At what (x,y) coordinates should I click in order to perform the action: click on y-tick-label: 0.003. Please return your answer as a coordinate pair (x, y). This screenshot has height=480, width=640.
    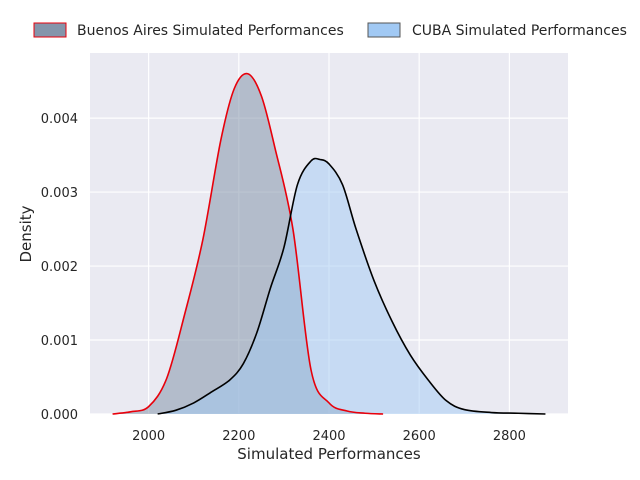
    Looking at the image, I should click on (59, 193).